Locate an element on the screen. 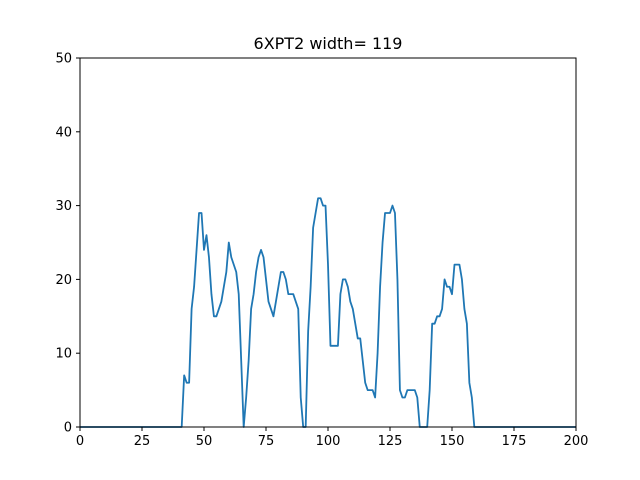  y-tick-label: 50 is located at coordinates (63, 59).